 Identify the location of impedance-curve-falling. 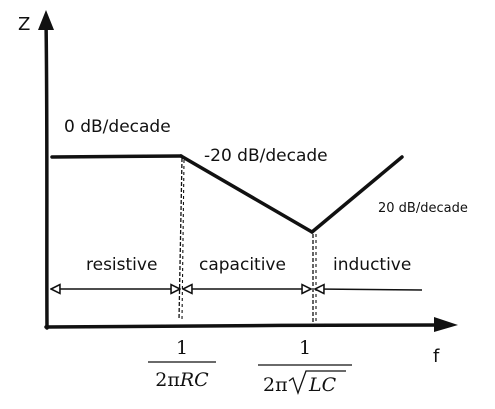
(246, 194).